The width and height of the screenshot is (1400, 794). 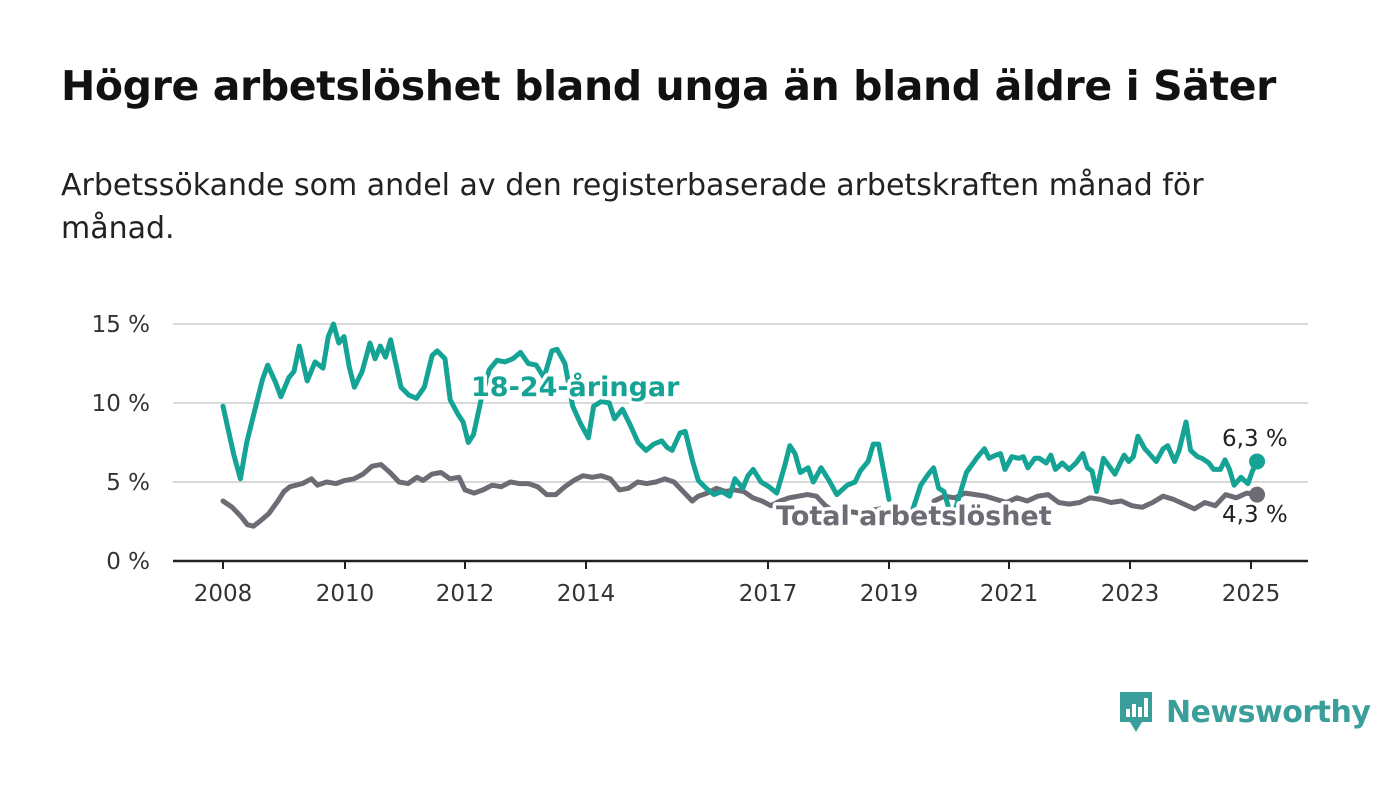 I want to click on total-series-label-halo: Total arbetslöshet, so click(x=914, y=516).